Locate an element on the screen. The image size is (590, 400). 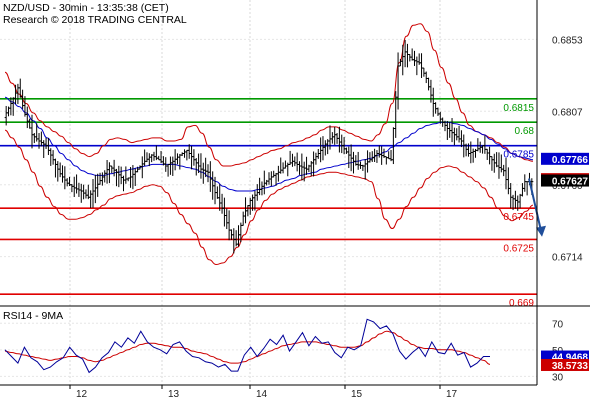
chart-title: NZD/USD - 30min - 13:35:38 (CET) is located at coordinates (86, 8).